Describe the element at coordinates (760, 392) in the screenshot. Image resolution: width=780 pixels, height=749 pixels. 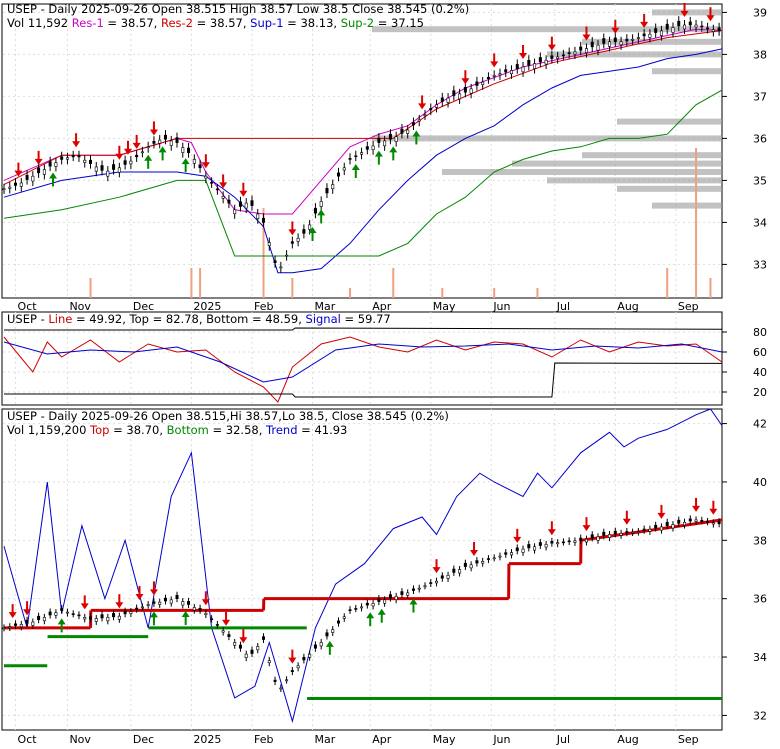
I see `oscillator-y-tick-label: 20` at that location.